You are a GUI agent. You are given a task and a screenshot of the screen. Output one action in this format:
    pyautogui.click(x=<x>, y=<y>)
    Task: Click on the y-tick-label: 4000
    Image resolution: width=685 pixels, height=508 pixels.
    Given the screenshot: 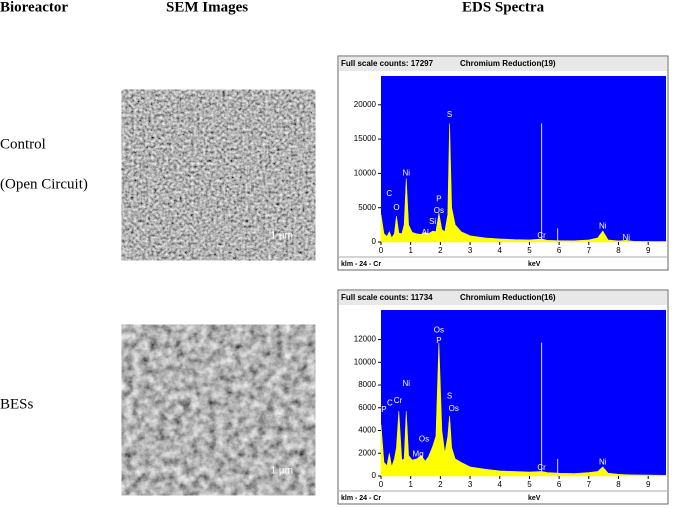 What is the action you would take?
    pyautogui.click(x=367, y=430)
    